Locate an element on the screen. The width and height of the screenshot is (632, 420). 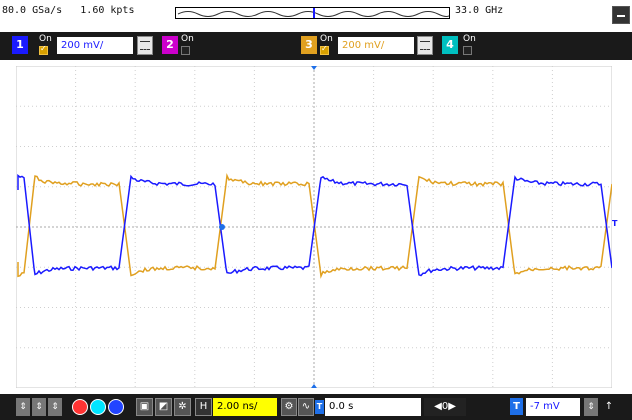
trigger-level-label: T is located at coordinates (615, 223).